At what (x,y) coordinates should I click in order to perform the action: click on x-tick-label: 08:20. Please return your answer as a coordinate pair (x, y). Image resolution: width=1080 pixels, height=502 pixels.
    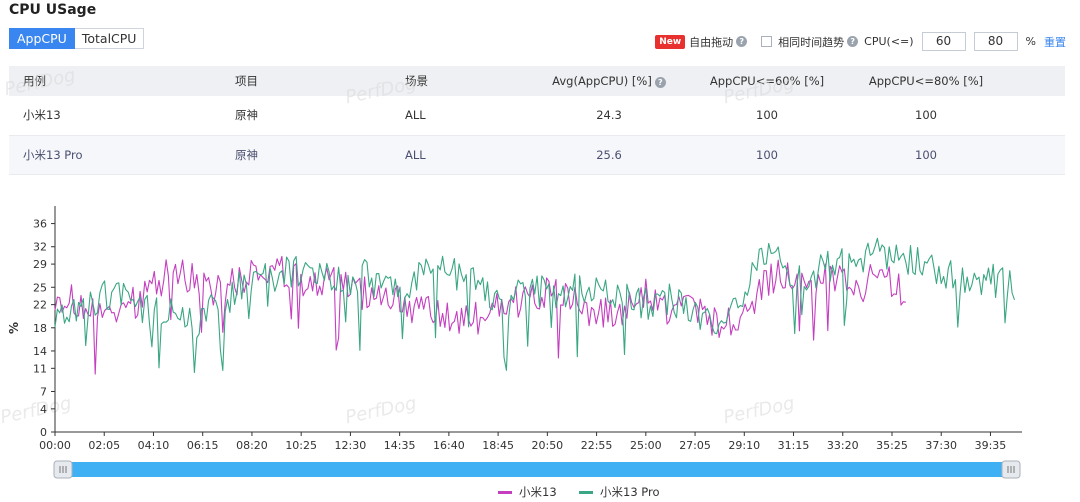
    Looking at the image, I should click on (252, 445).